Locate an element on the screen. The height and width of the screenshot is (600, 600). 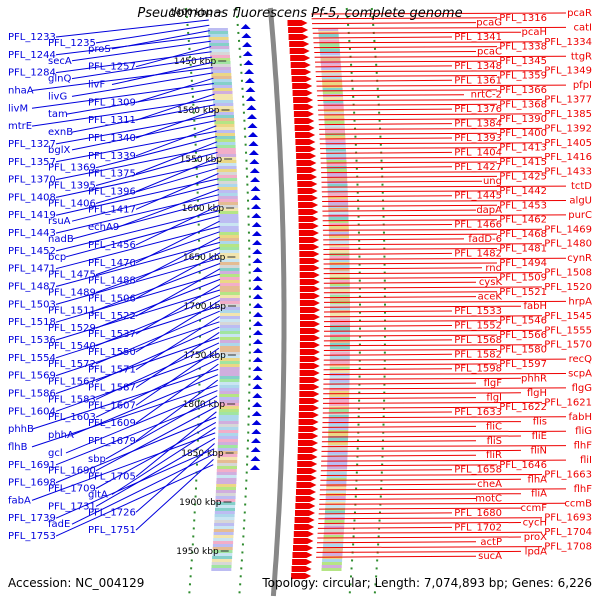
gene-label-left: bcp is located at coordinates (57, 257).